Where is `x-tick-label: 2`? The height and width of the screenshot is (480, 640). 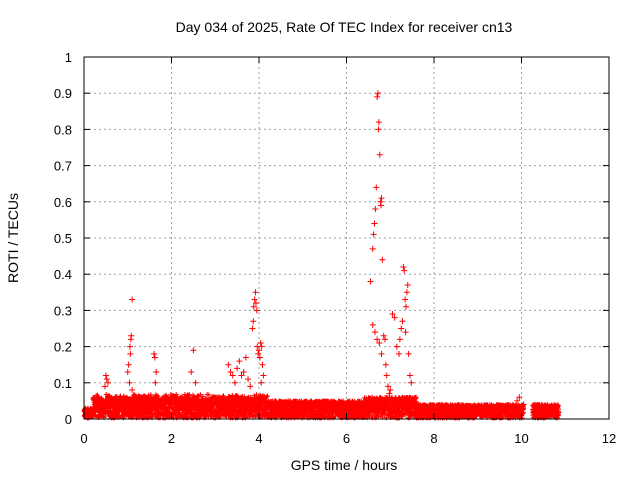
x-tick-label: 2 is located at coordinates (171, 438).